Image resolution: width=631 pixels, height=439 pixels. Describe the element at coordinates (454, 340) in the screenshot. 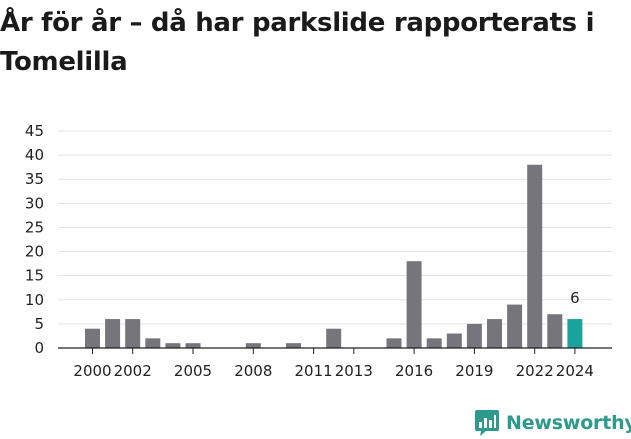

I see `bar-2018` at that location.